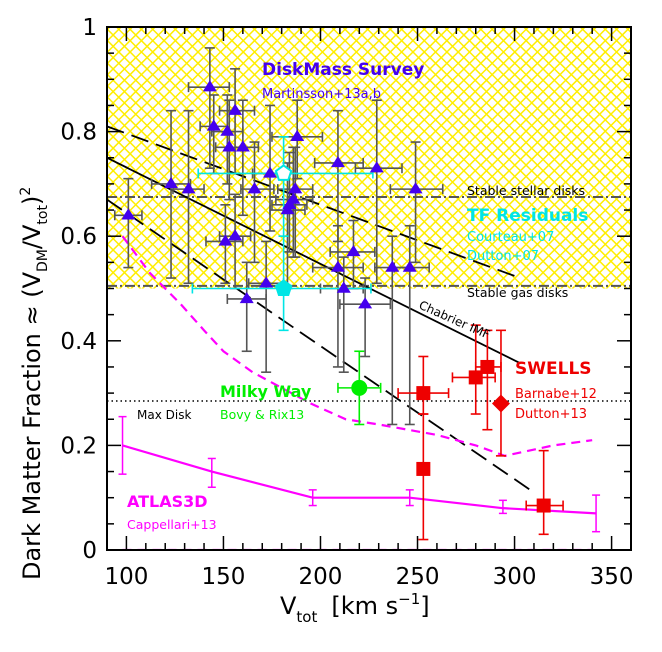 Image resolution: width=662 pixels, height=652 pixels. What do you see at coordinates (223, 577) in the screenshot?
I see `x-tick-label: 150` at bounding box center [223, 577].